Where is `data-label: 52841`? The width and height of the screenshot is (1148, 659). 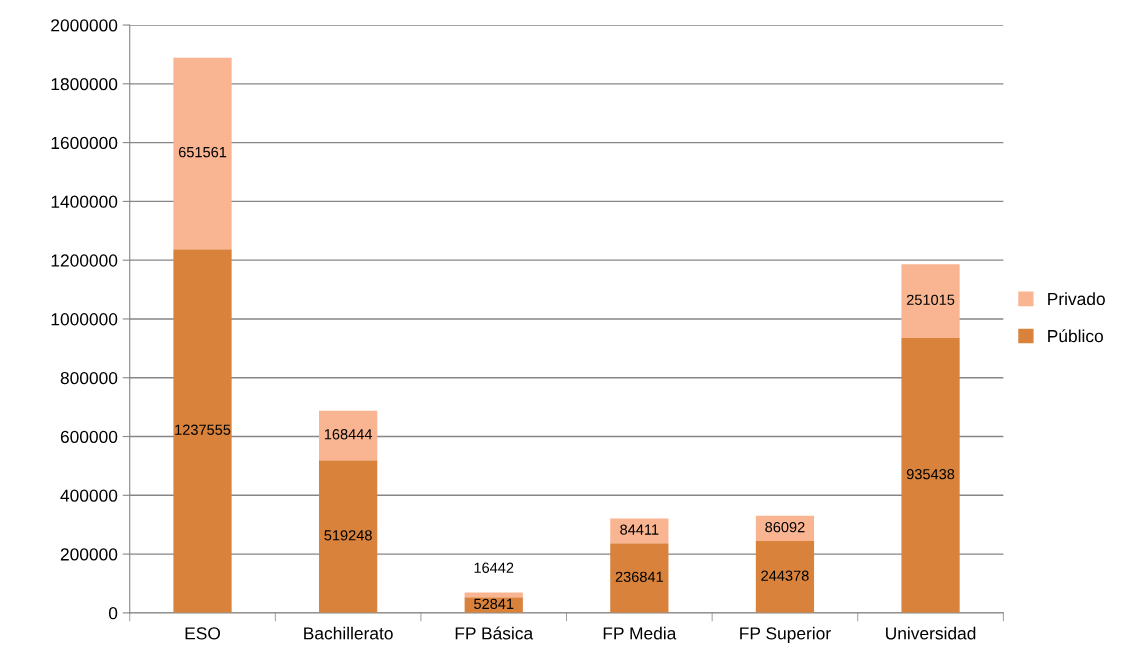 data-label: 52841 is located at coordinates (494, 604).